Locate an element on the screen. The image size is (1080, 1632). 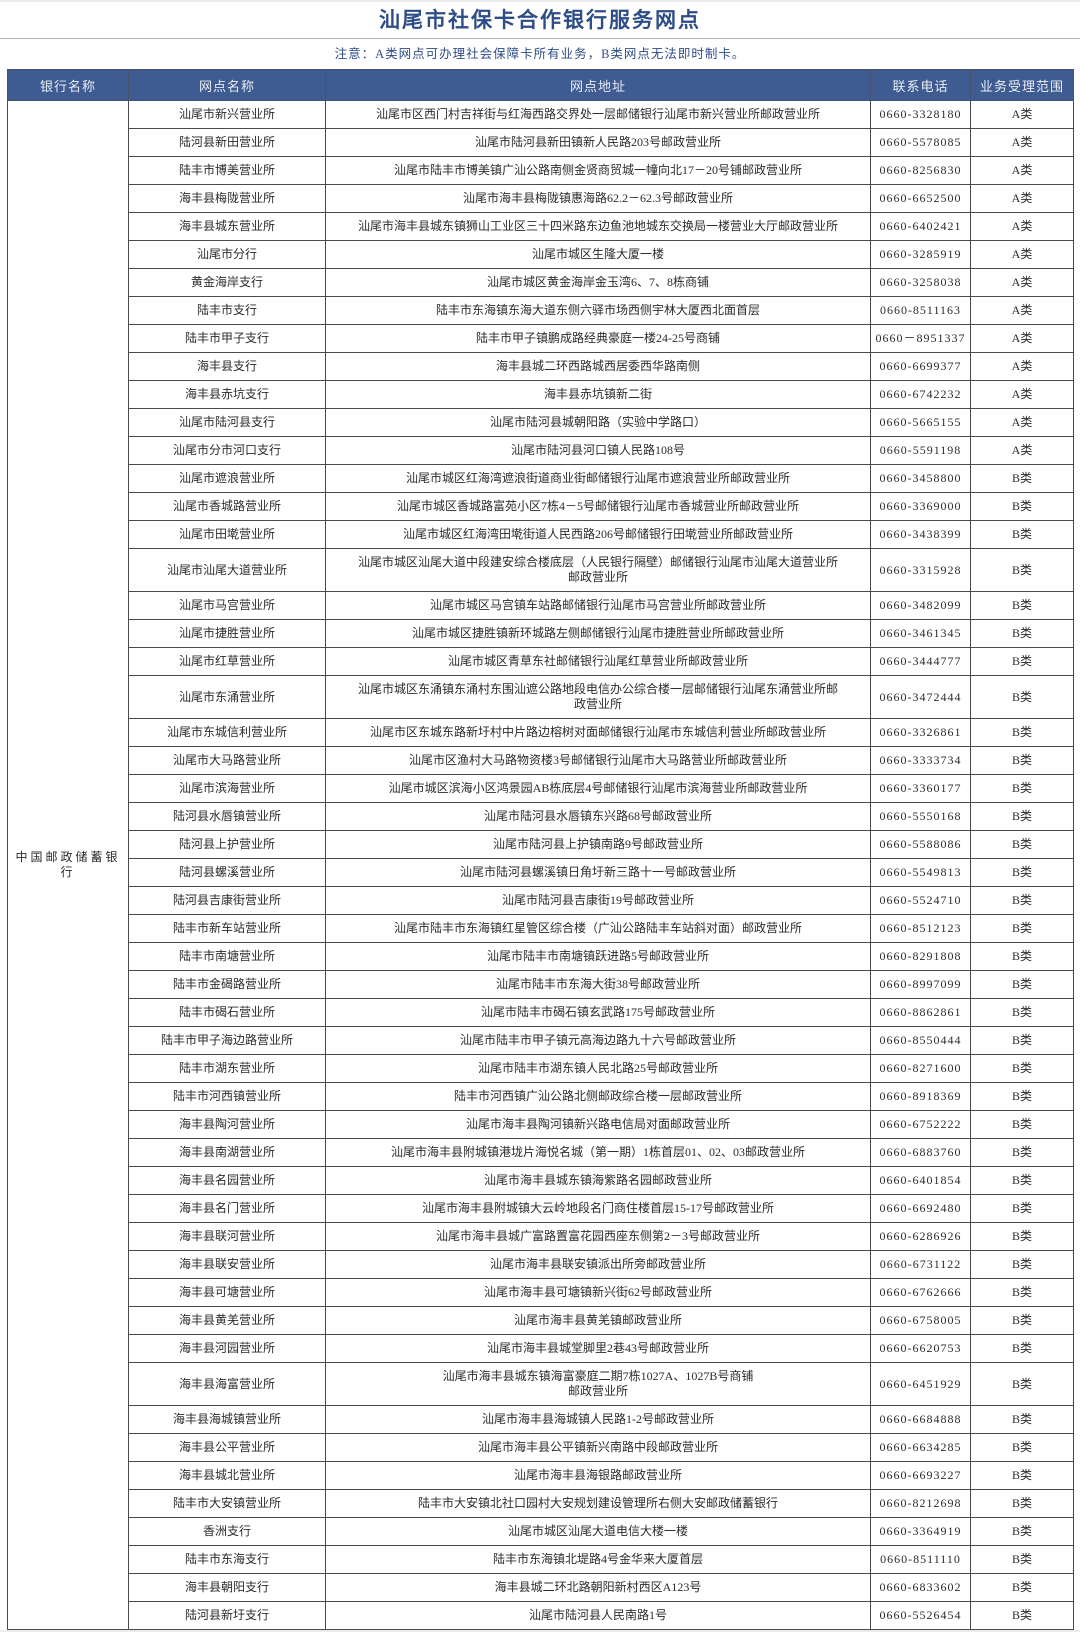
branch-address-cell: 汕尾市陆河县吉康街19号邮政营业所 is located at coordinates (598, 900).